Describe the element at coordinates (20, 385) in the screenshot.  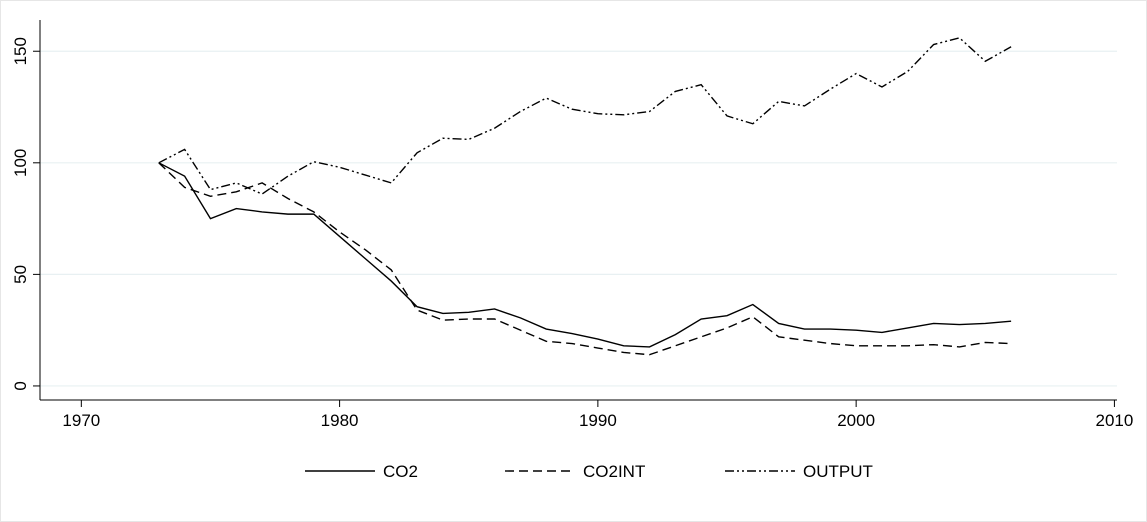
I see `y-tick-label: 0` at that location.